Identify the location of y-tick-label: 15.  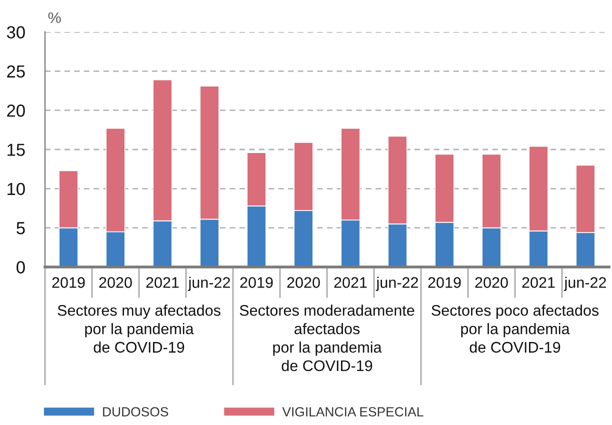
(16, 150).